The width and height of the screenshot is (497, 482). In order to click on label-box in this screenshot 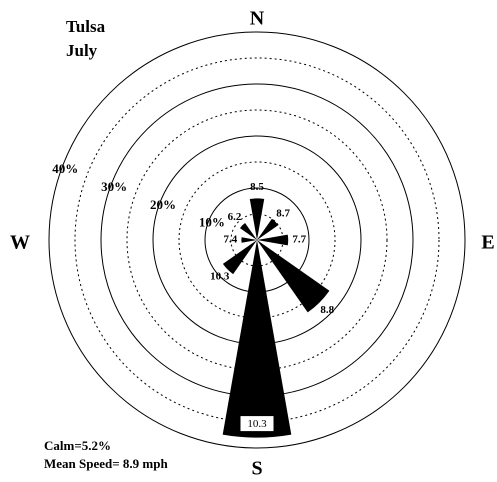, I will do `click(257, 424)`.